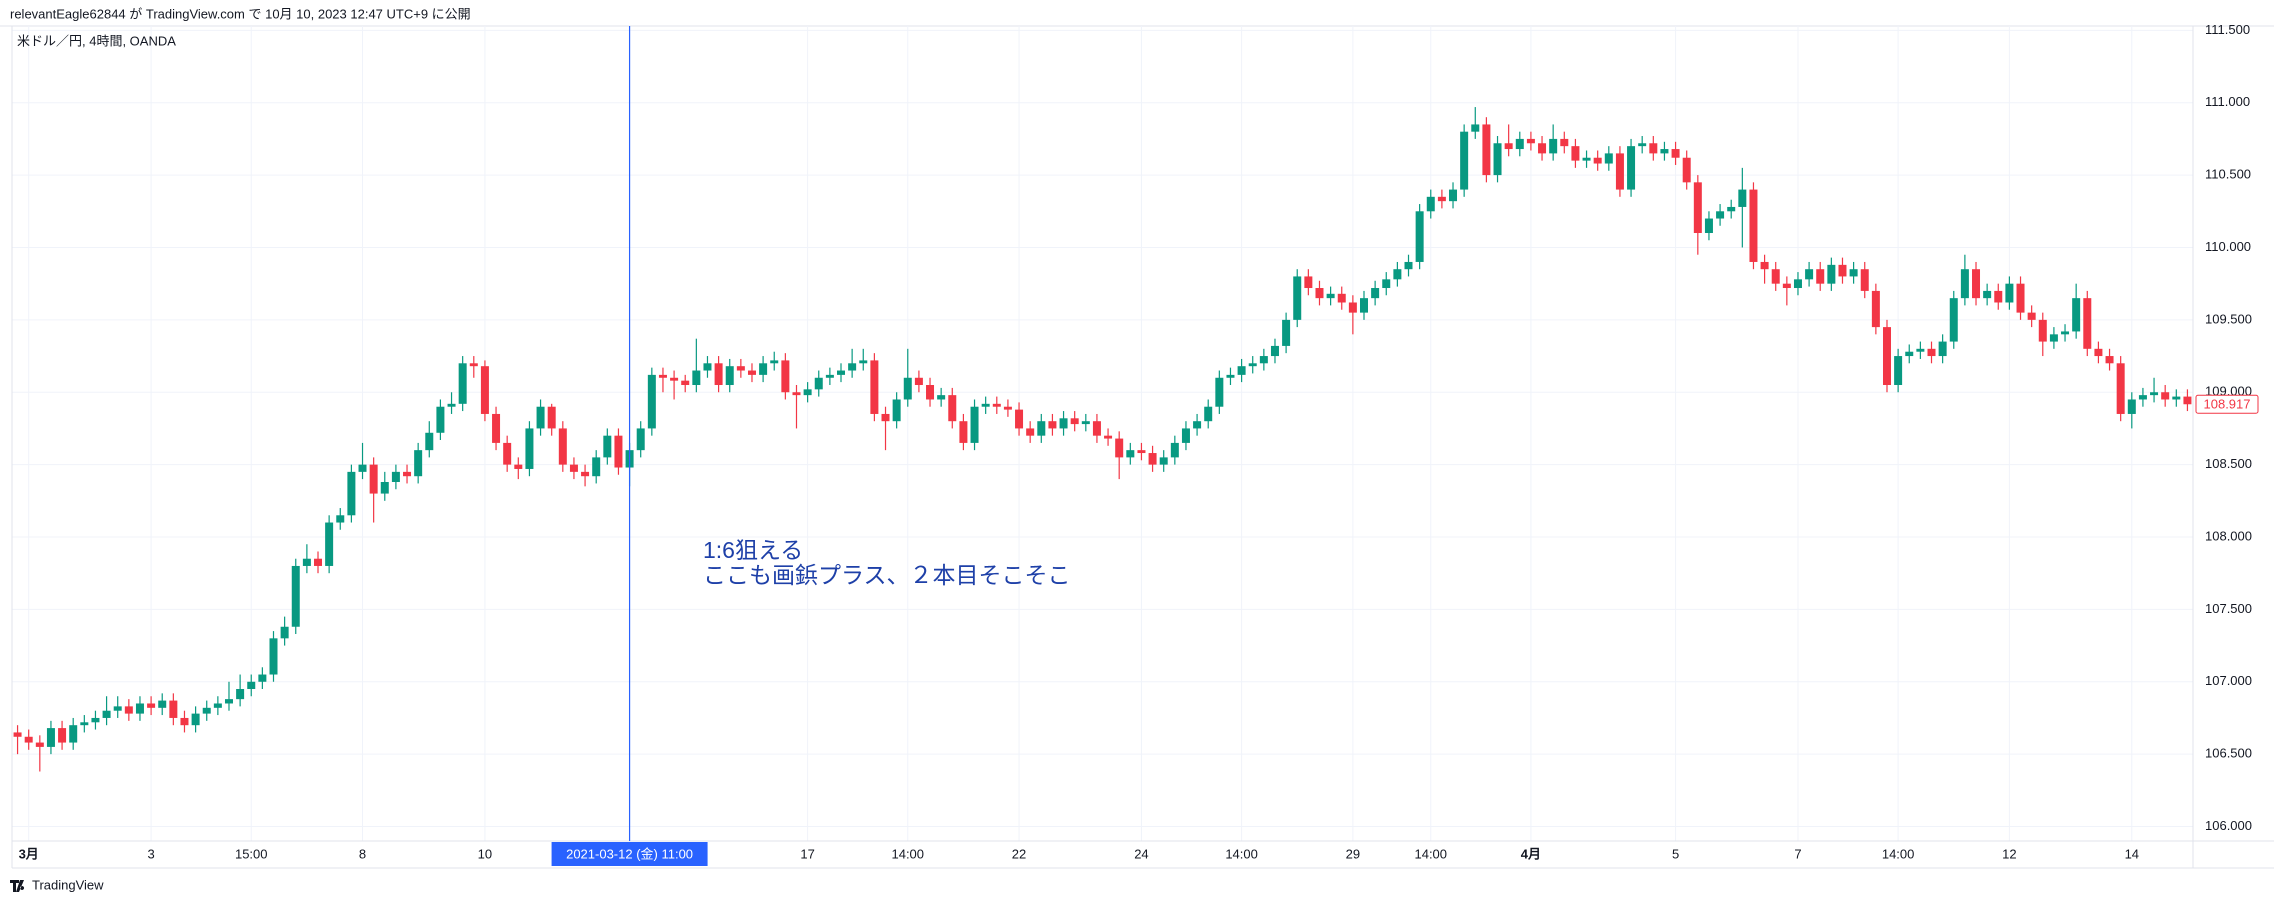 Image resolution: width=2274 pixels, height=903 pixels. Describe the element at coordinates (2132, 853) in the screenshot. I see `x-tick-label: 14` at that location.